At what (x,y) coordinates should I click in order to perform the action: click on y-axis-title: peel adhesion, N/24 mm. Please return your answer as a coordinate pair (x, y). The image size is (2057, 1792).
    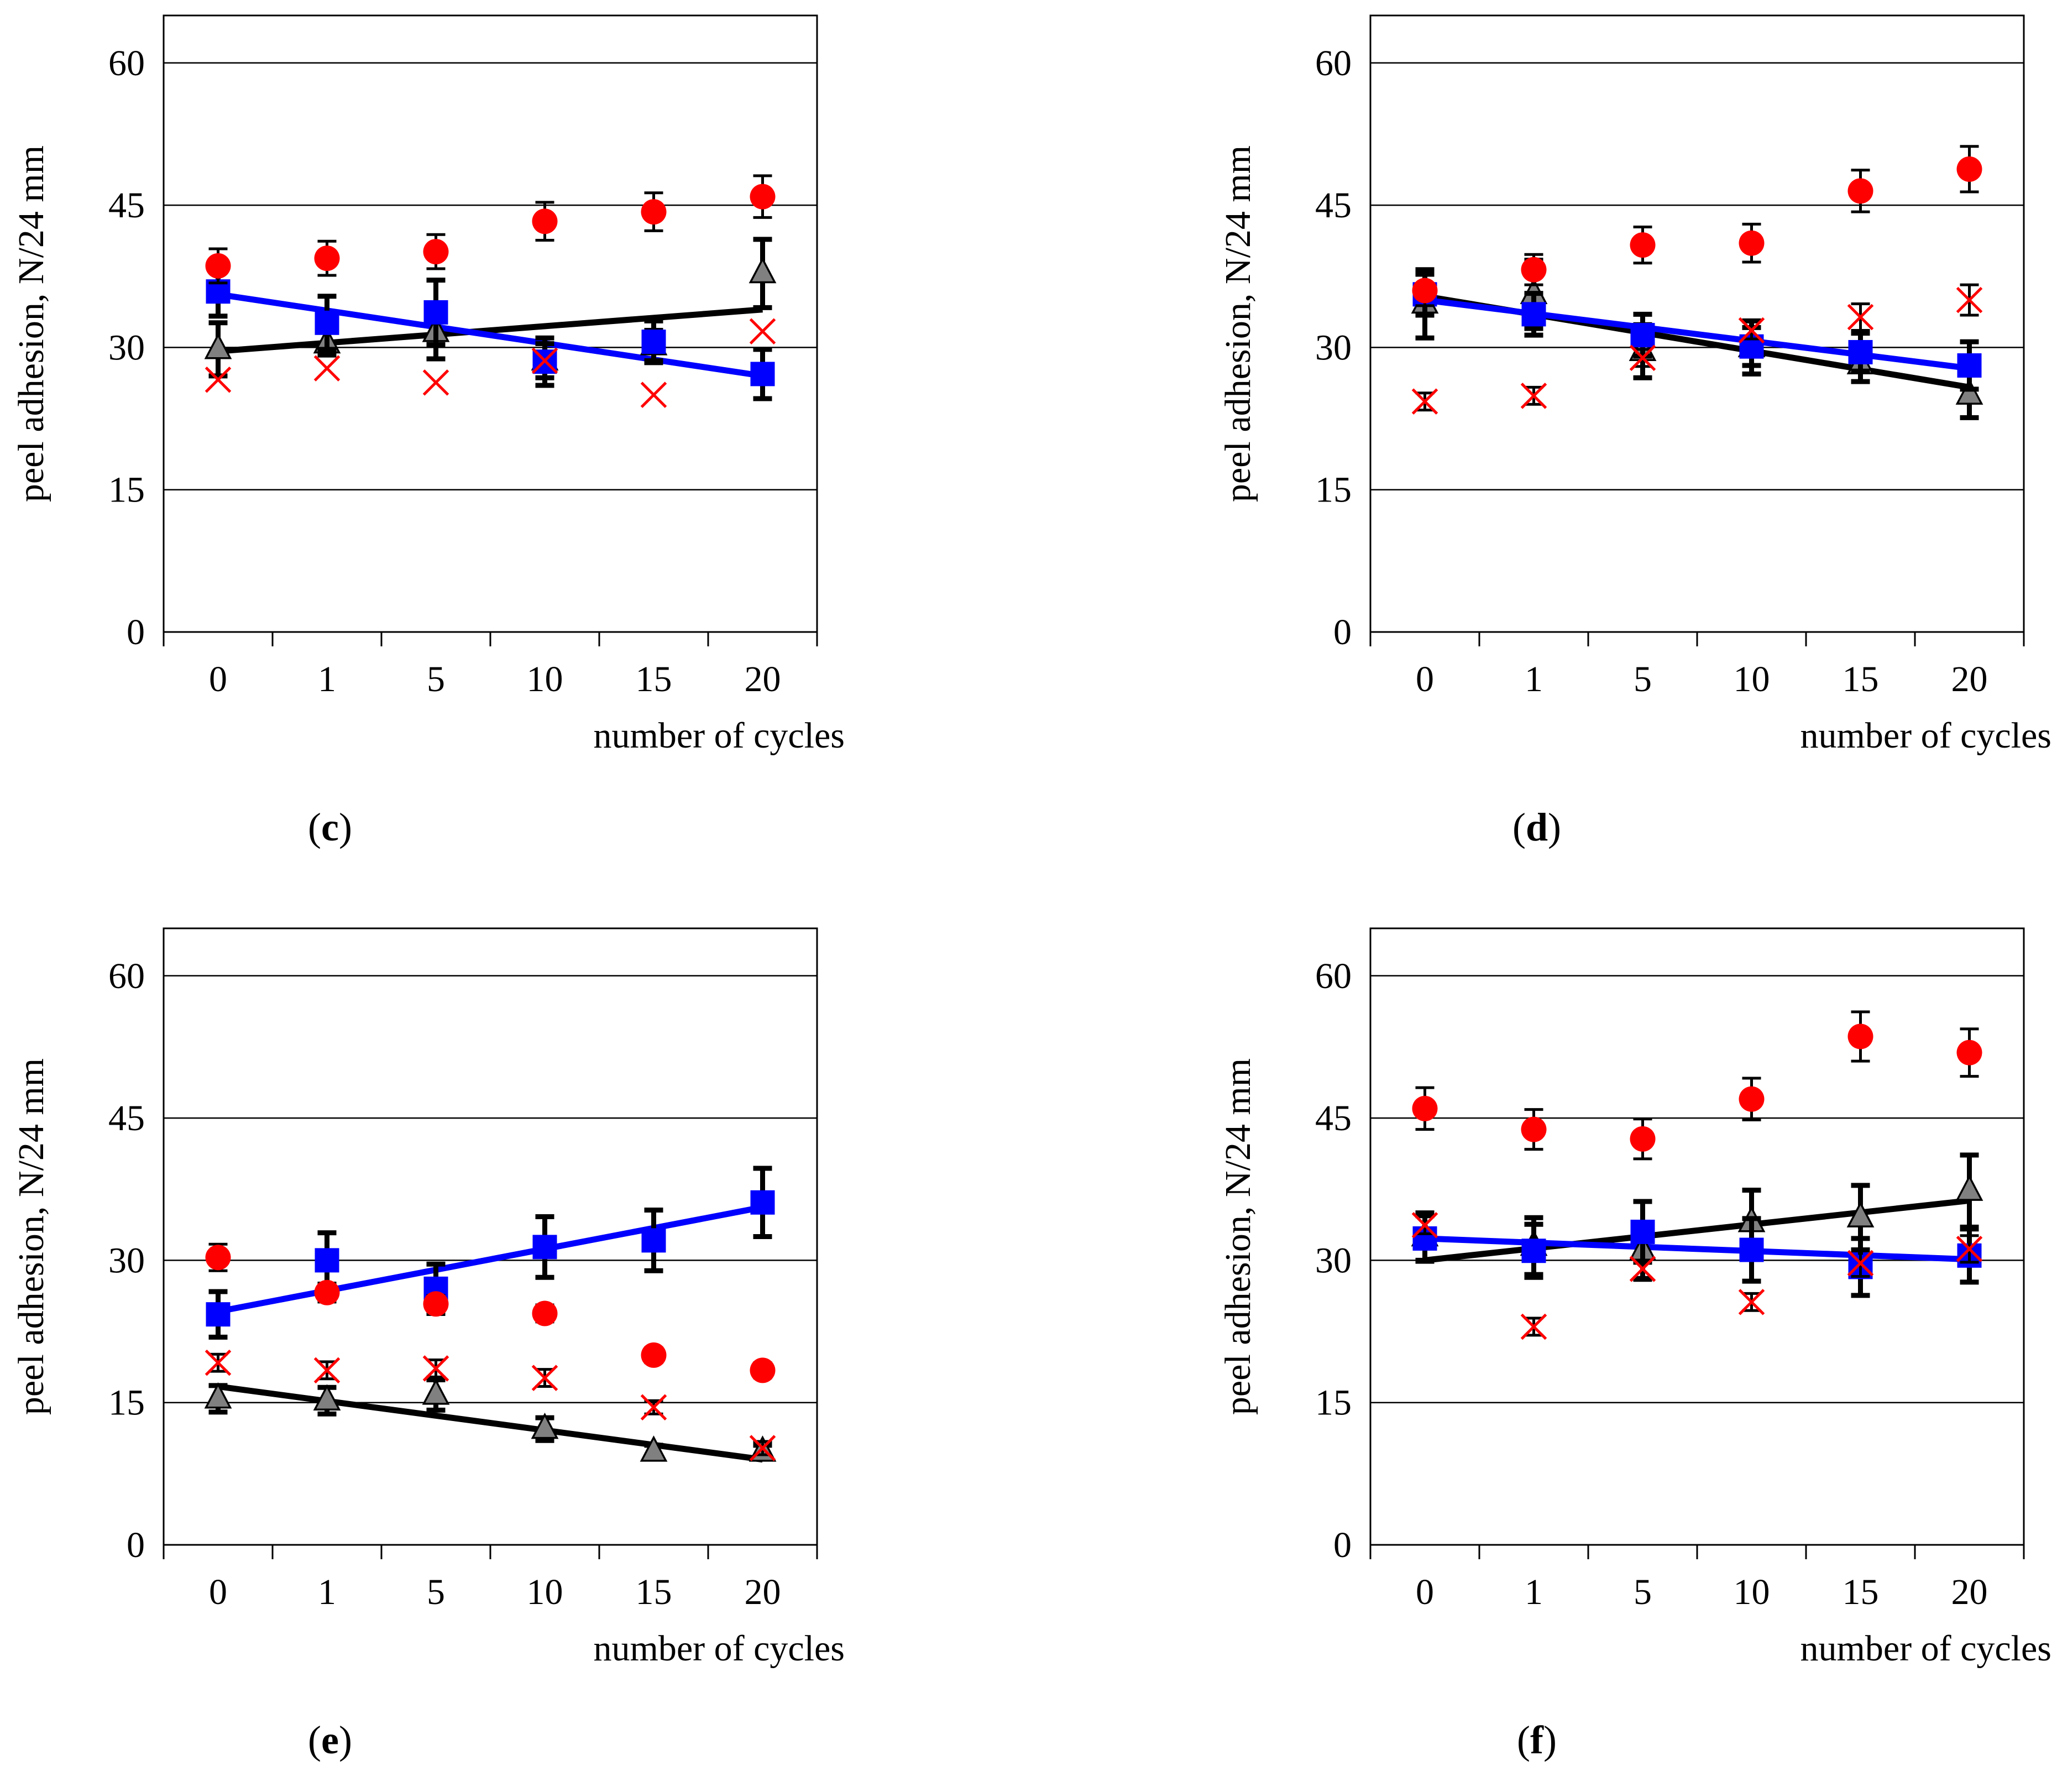
    Looking at the image, I should click on (1238, 1236).